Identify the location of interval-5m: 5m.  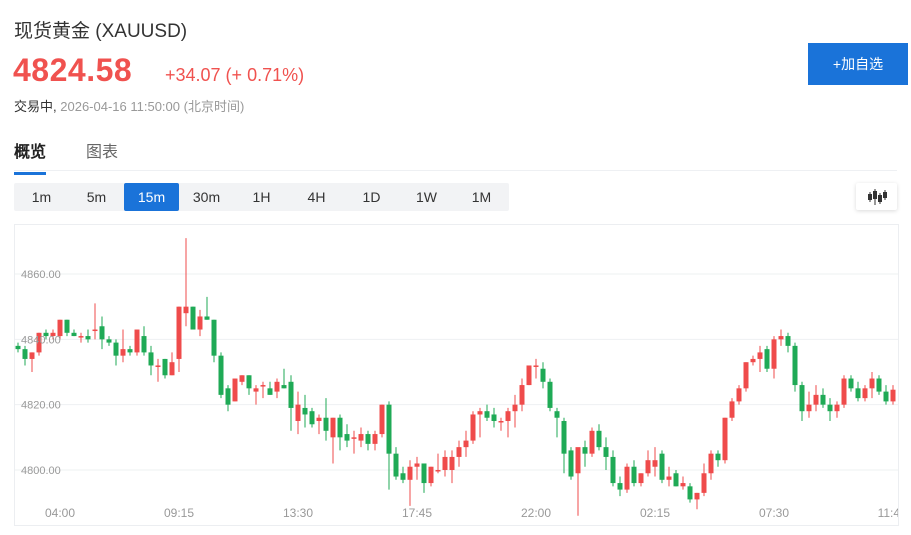
(96, 197).